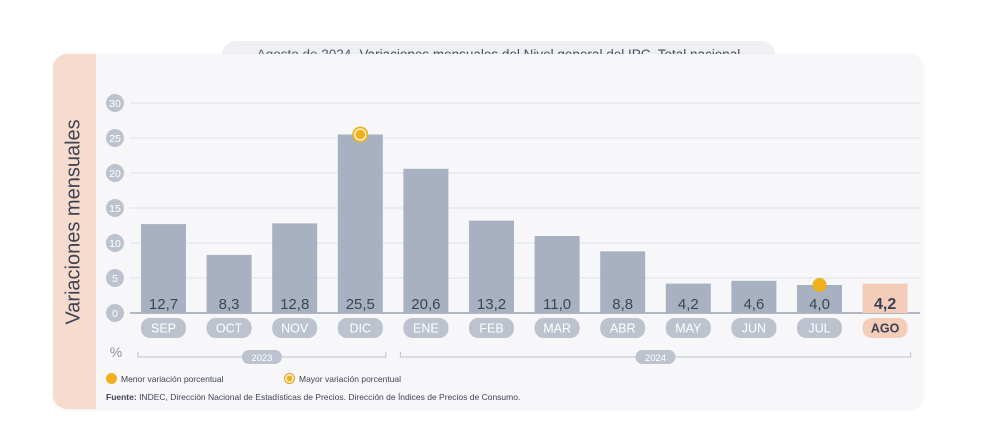 This screenshot has width=992, height=441. I want to click on unit-label: %, so click(116, 352).